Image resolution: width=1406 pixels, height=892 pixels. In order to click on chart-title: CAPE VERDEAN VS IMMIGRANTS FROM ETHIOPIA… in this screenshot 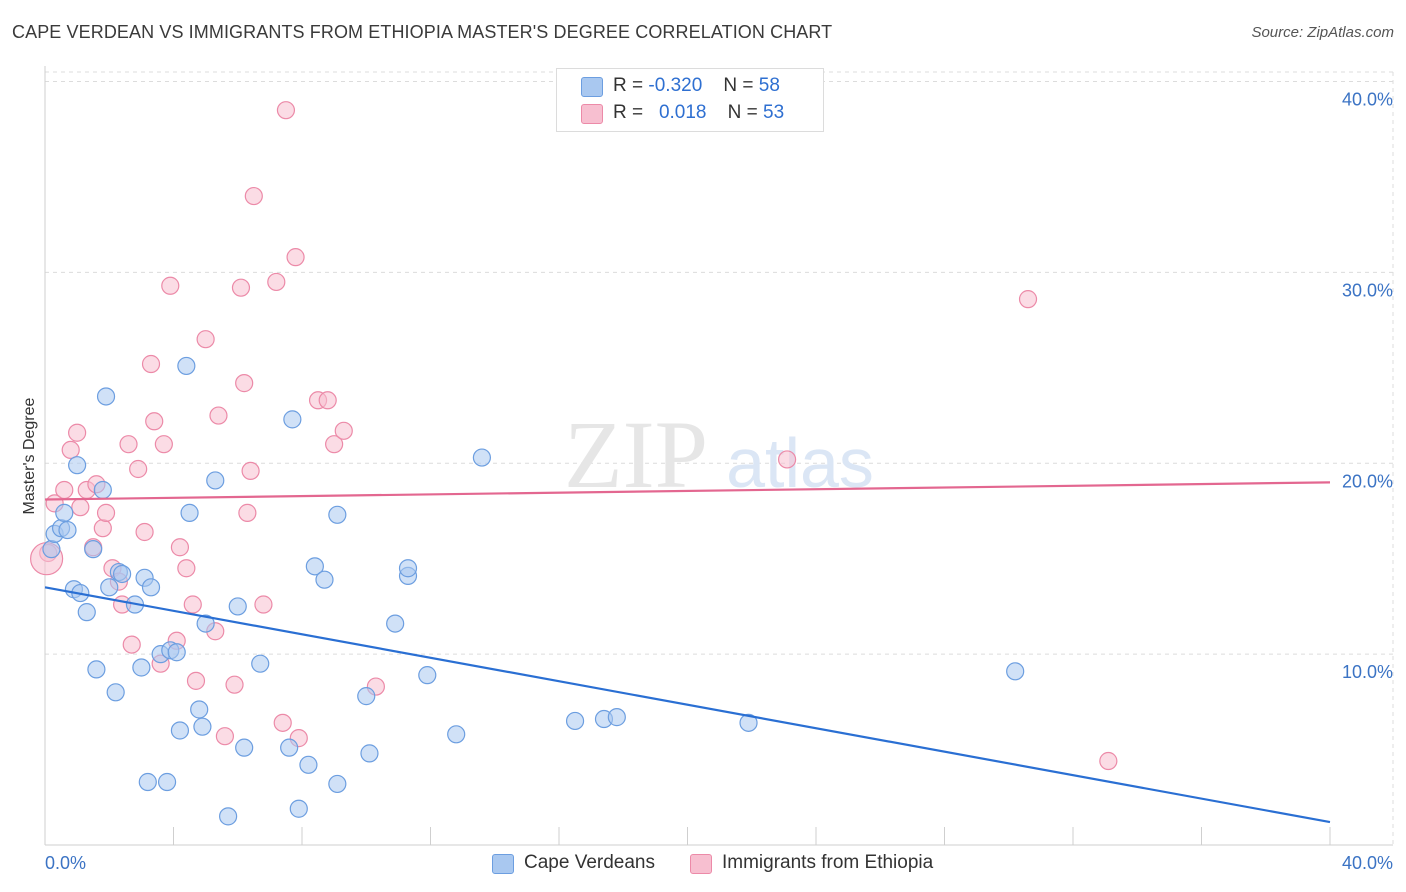, I will do `click(422, 32)`.